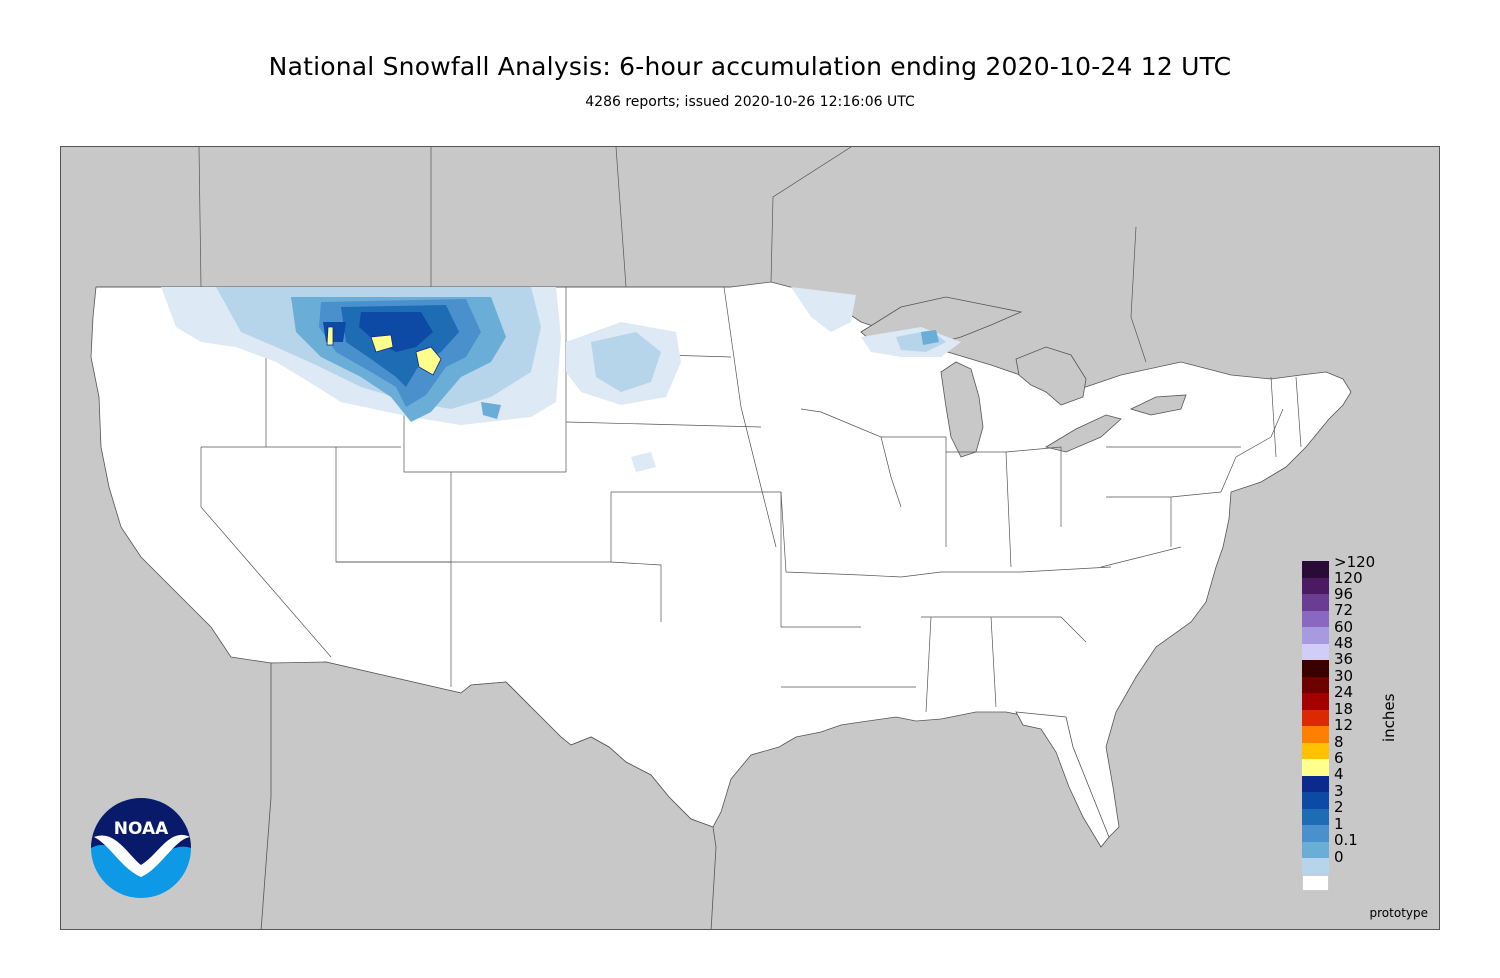 The image size is (1500, 978). What do you see at coordinates (1339, 807) in the screenshot?
I see `legend-label: 2` at bounding box center [1339, 807].